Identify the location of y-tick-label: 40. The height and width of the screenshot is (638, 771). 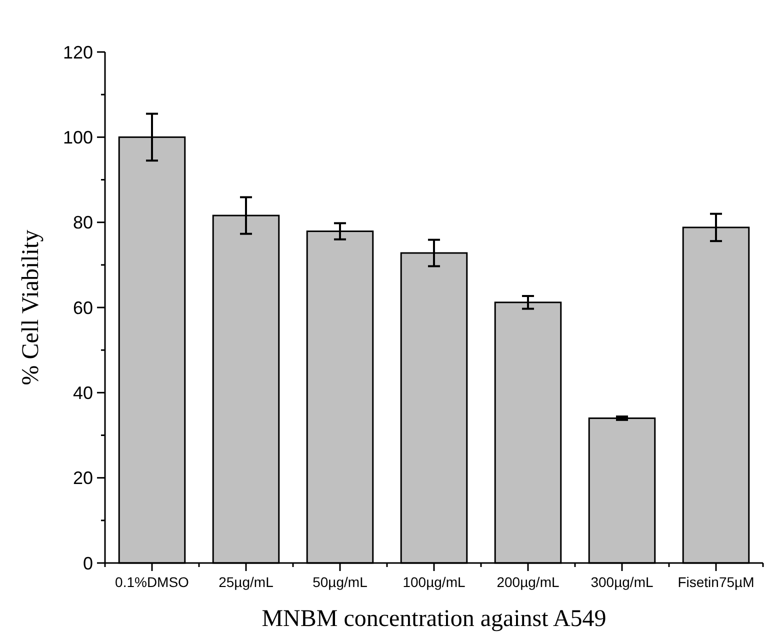
(82, 392).